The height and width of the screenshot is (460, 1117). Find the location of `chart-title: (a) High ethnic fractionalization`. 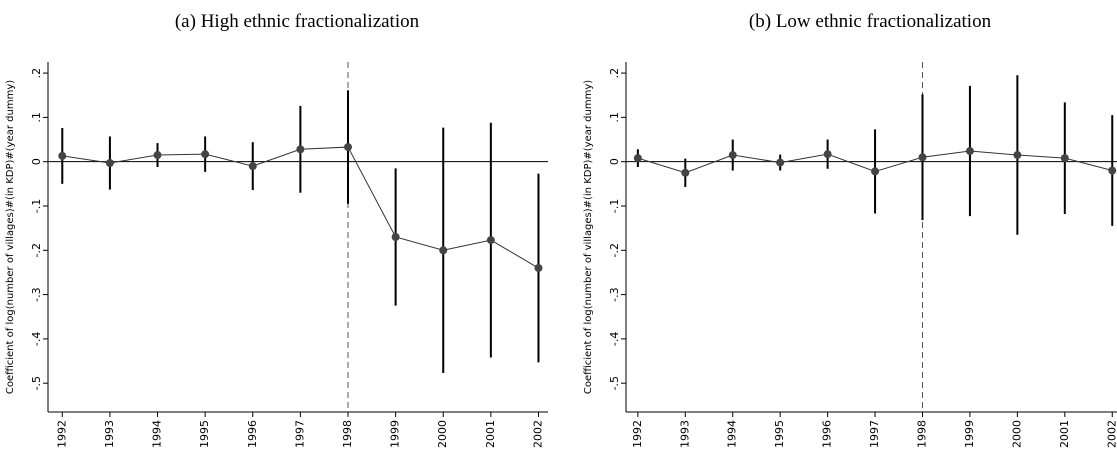

chart-title: (a) High ethnic fractionalization is located at coordinates (297, 21).